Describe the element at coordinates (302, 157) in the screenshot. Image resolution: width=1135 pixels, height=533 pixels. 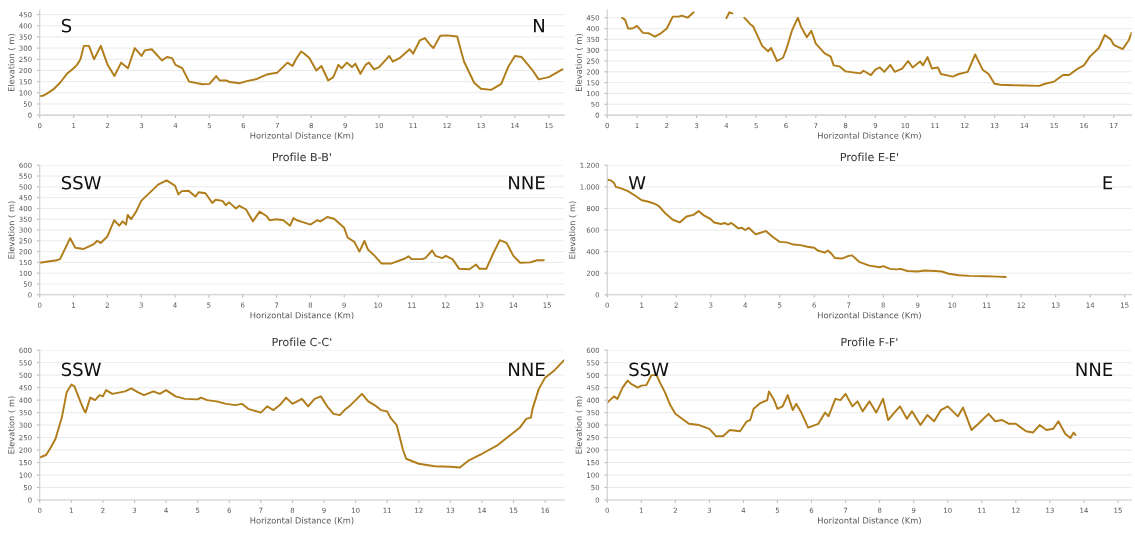
I see `chart-title: Profile B-B'` at that location.